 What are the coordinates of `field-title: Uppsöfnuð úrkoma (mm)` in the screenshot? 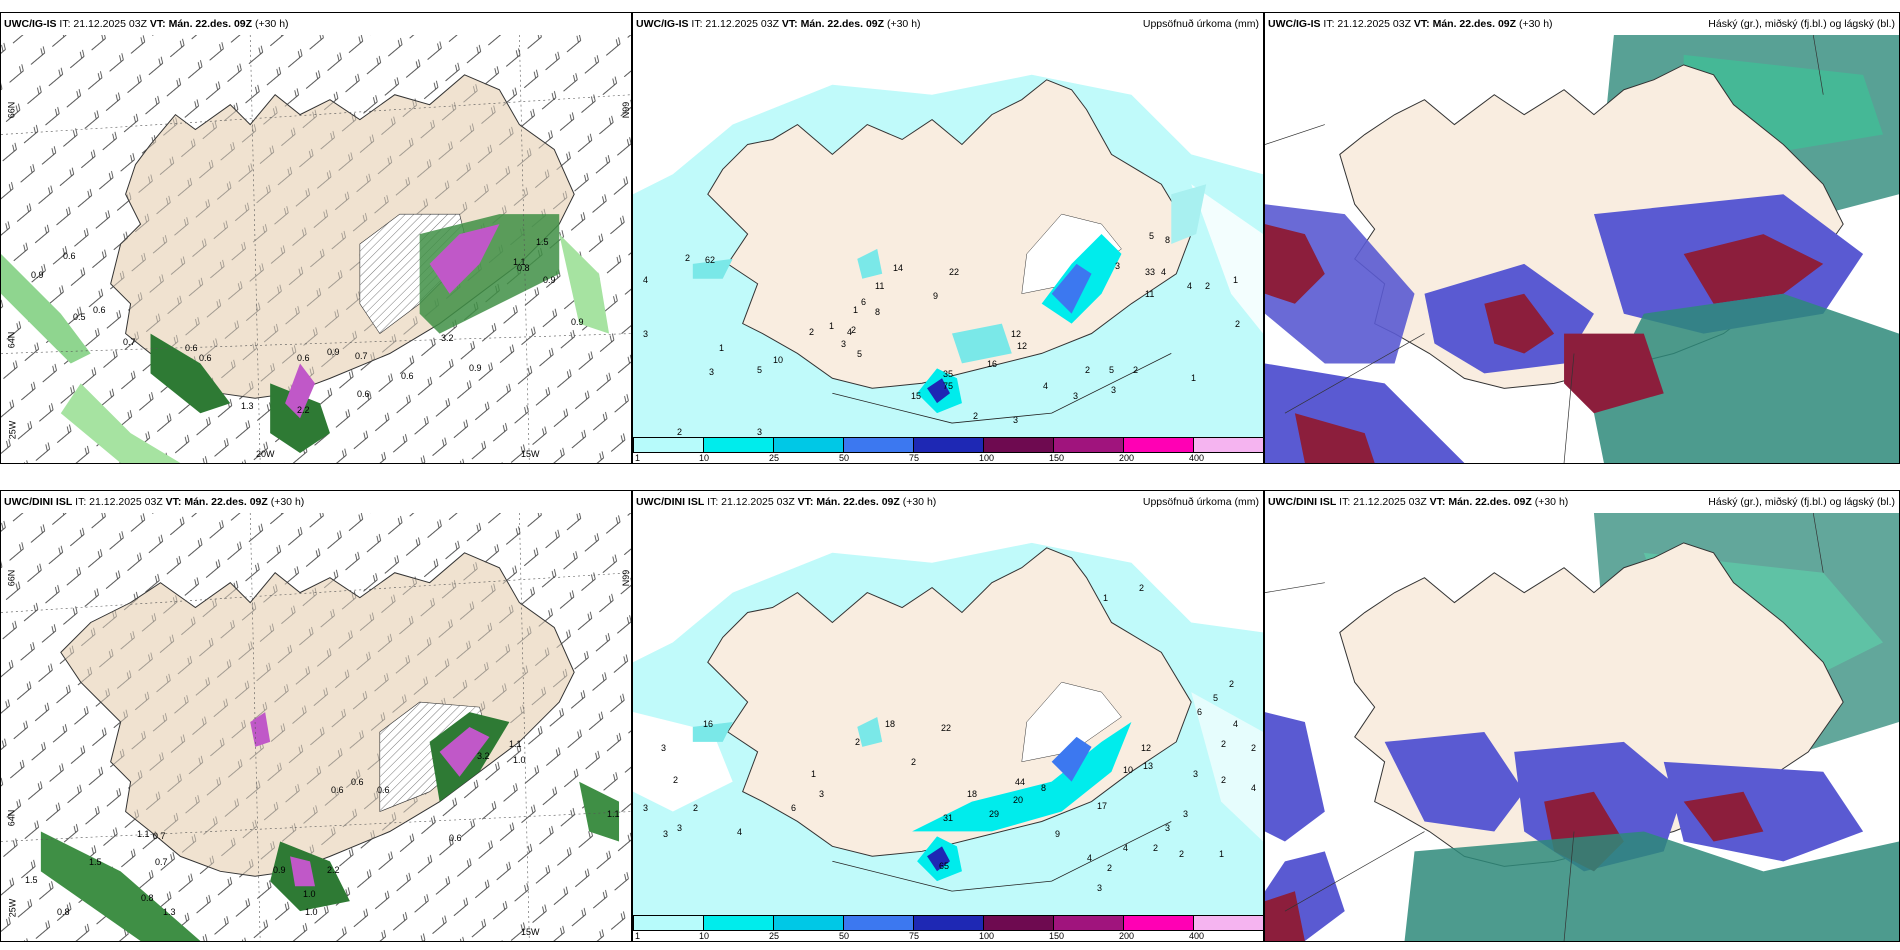 It's located at (1200, 24).